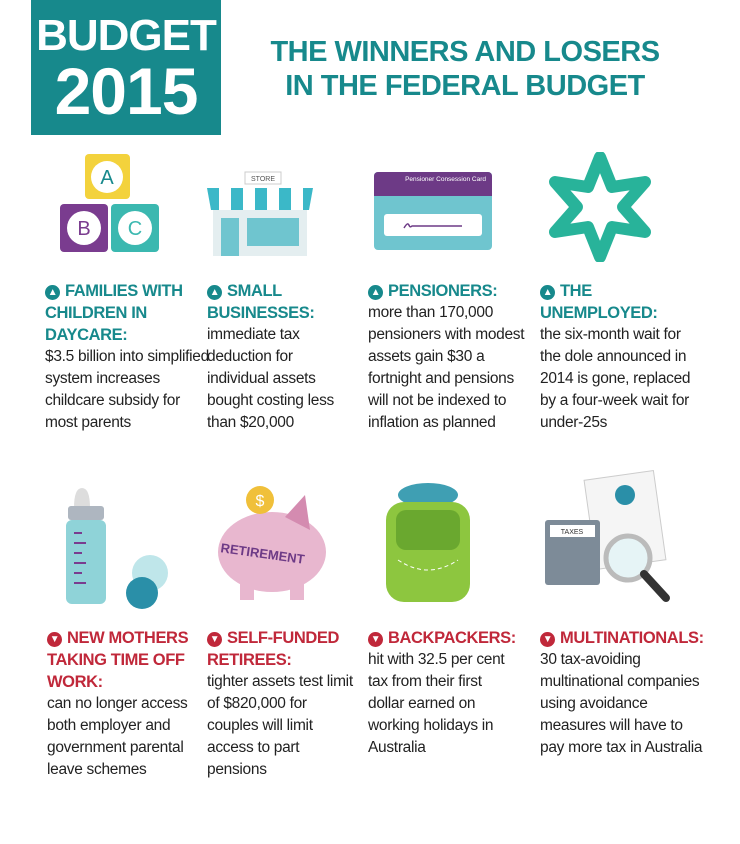  Describe the element at coordinates (572, 532) in the screenshot. I see `svg-text: TAXES` at that location.